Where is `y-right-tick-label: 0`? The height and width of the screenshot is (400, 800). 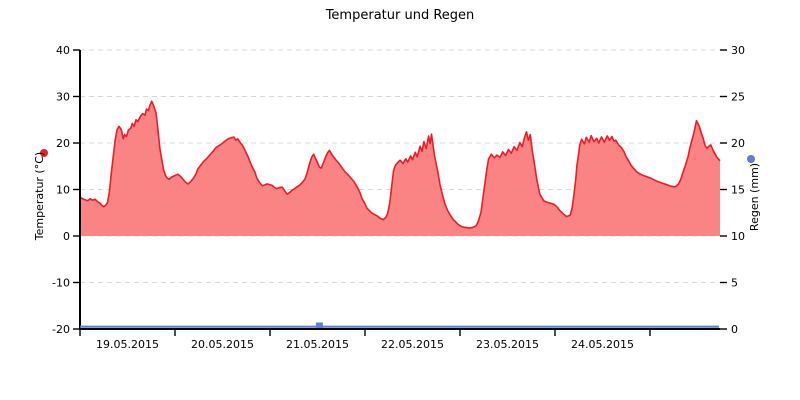 y-right-tick-label: 0 is located at coordinates (734, 329).